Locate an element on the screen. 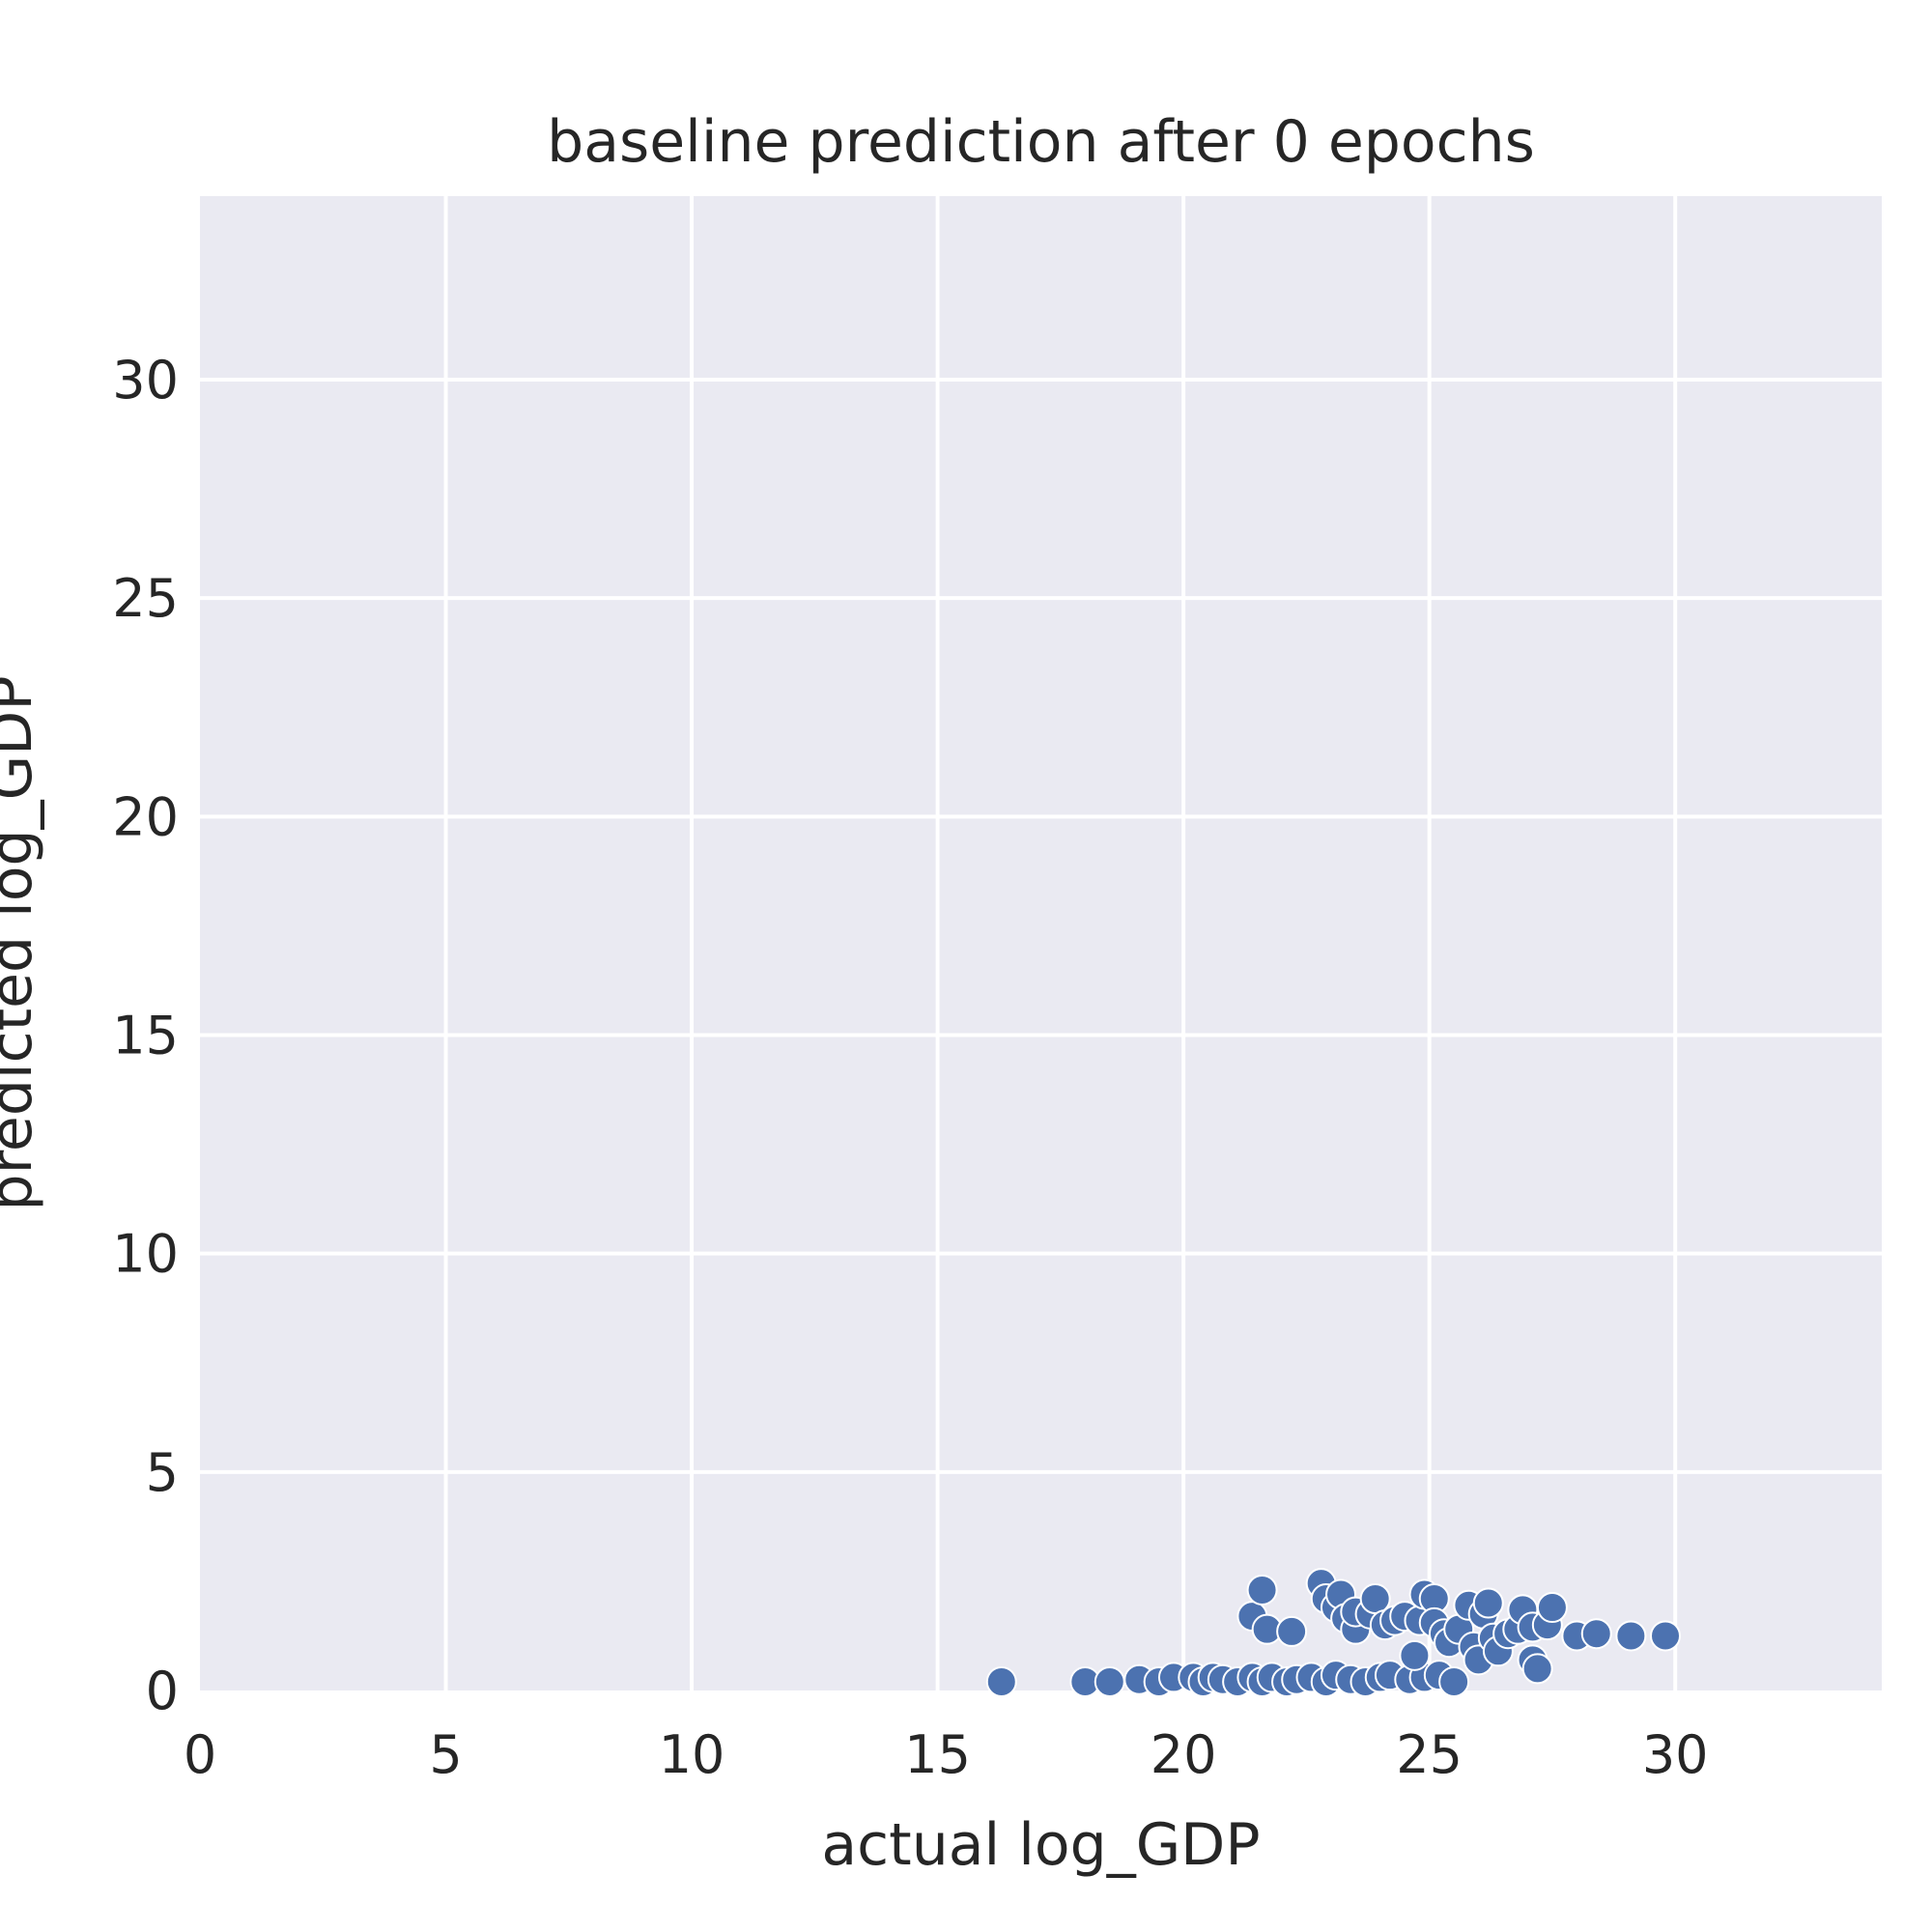  y-axis-label: predicted log_GDP is located at coordinates (22, 942).